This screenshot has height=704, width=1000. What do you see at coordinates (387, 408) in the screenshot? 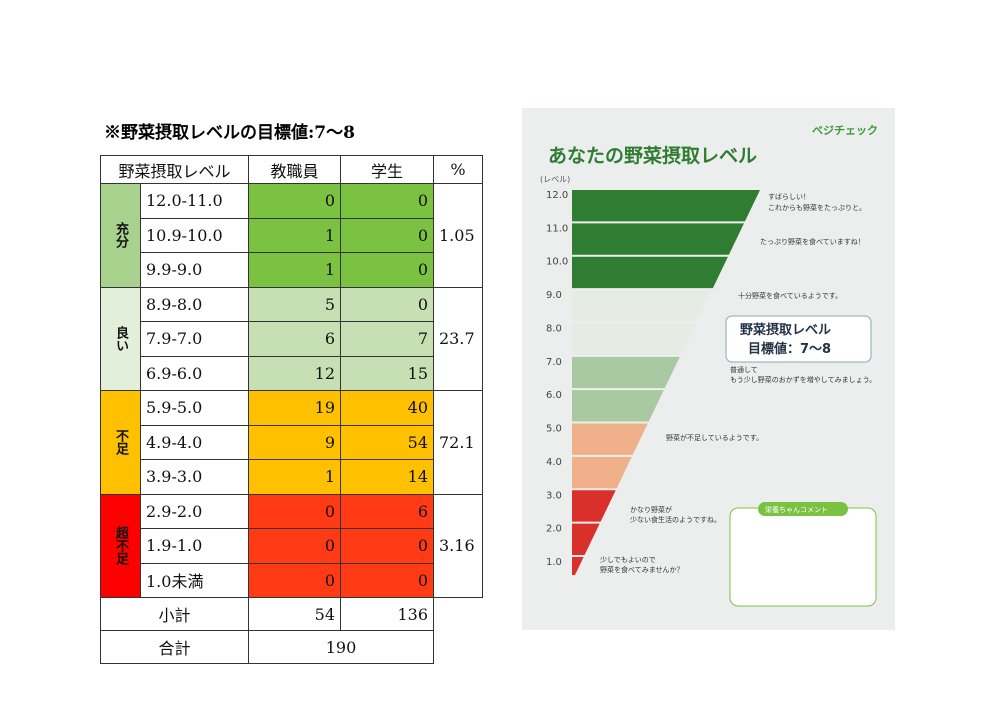
I see `value: 40` at bounding box center [387, 408].